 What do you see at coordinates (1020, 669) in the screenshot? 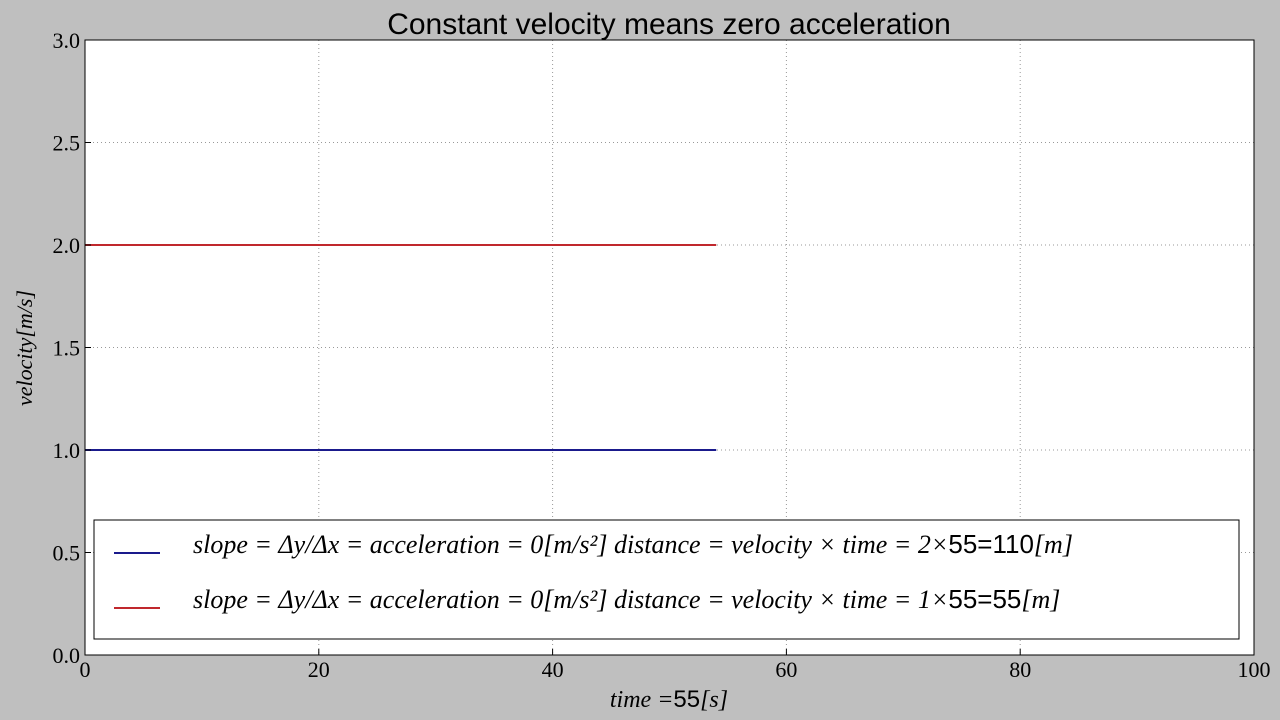
I see `x-tick-label: 80` at bounding box center [1020, 669].